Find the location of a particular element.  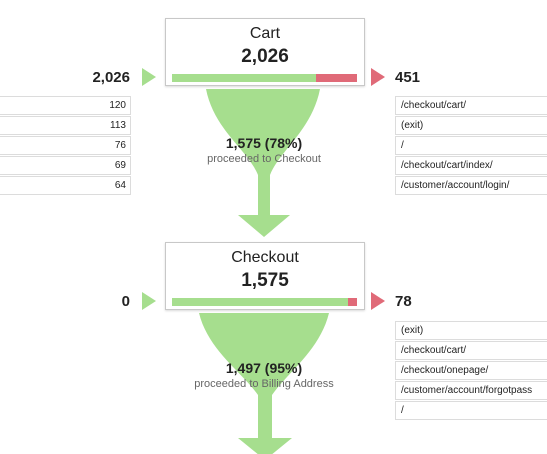

list-item: /checkout/cart/index/ is located at coordinates (471, 165).